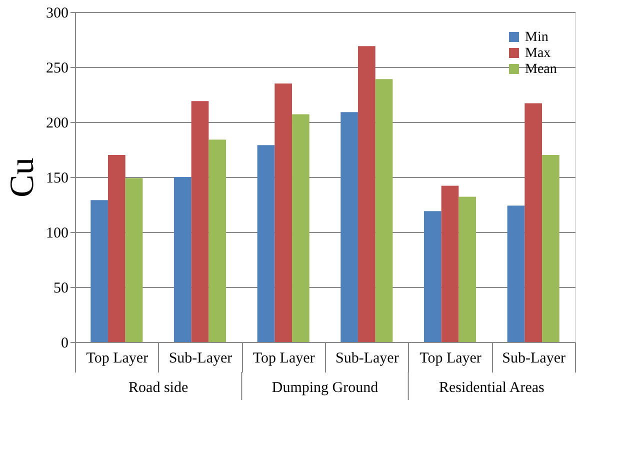 Image resolution: width=629 pixels, height=460 pixels. Describe the element at coordinates (57, 68) in the screenshot. I see `y-tick-label: 250` at that location.